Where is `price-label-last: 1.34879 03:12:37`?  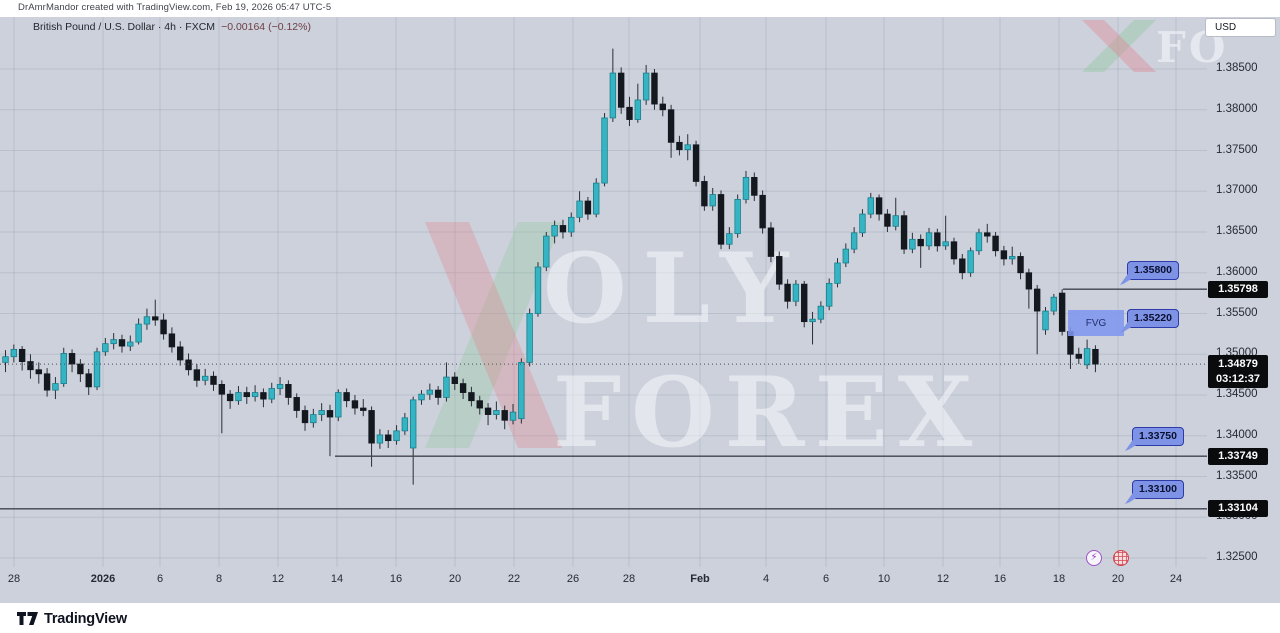 price-label-last: 1.34879 03:12:37 is located at coordinates (1238, 371).